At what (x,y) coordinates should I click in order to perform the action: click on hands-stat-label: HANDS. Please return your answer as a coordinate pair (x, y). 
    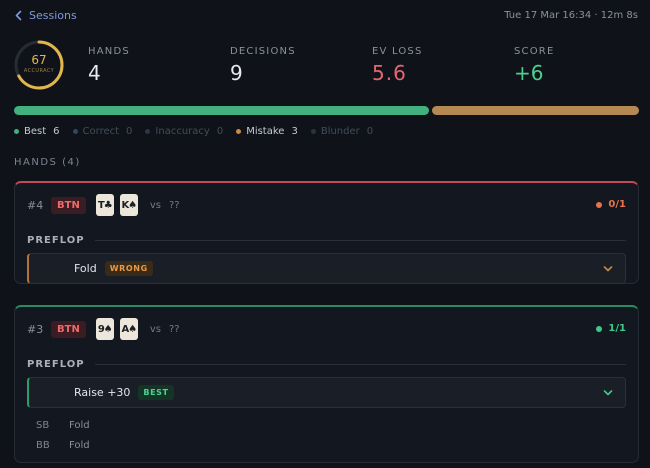
    Looking at the image, I should click on (109, 51).